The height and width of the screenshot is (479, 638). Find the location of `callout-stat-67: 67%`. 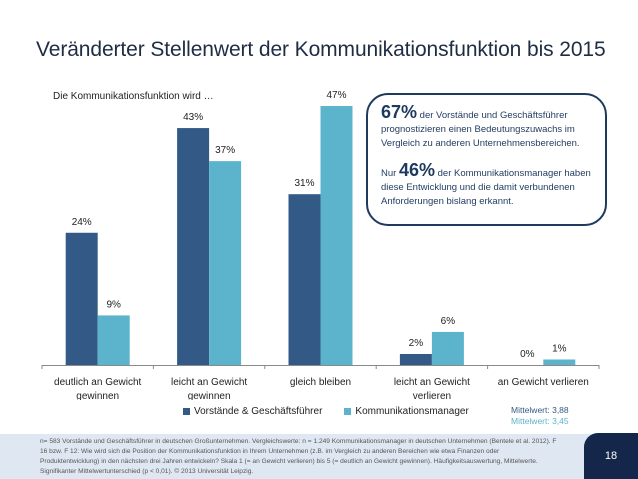

callout-stat-67: 67% is located at coordinates (399, 112).